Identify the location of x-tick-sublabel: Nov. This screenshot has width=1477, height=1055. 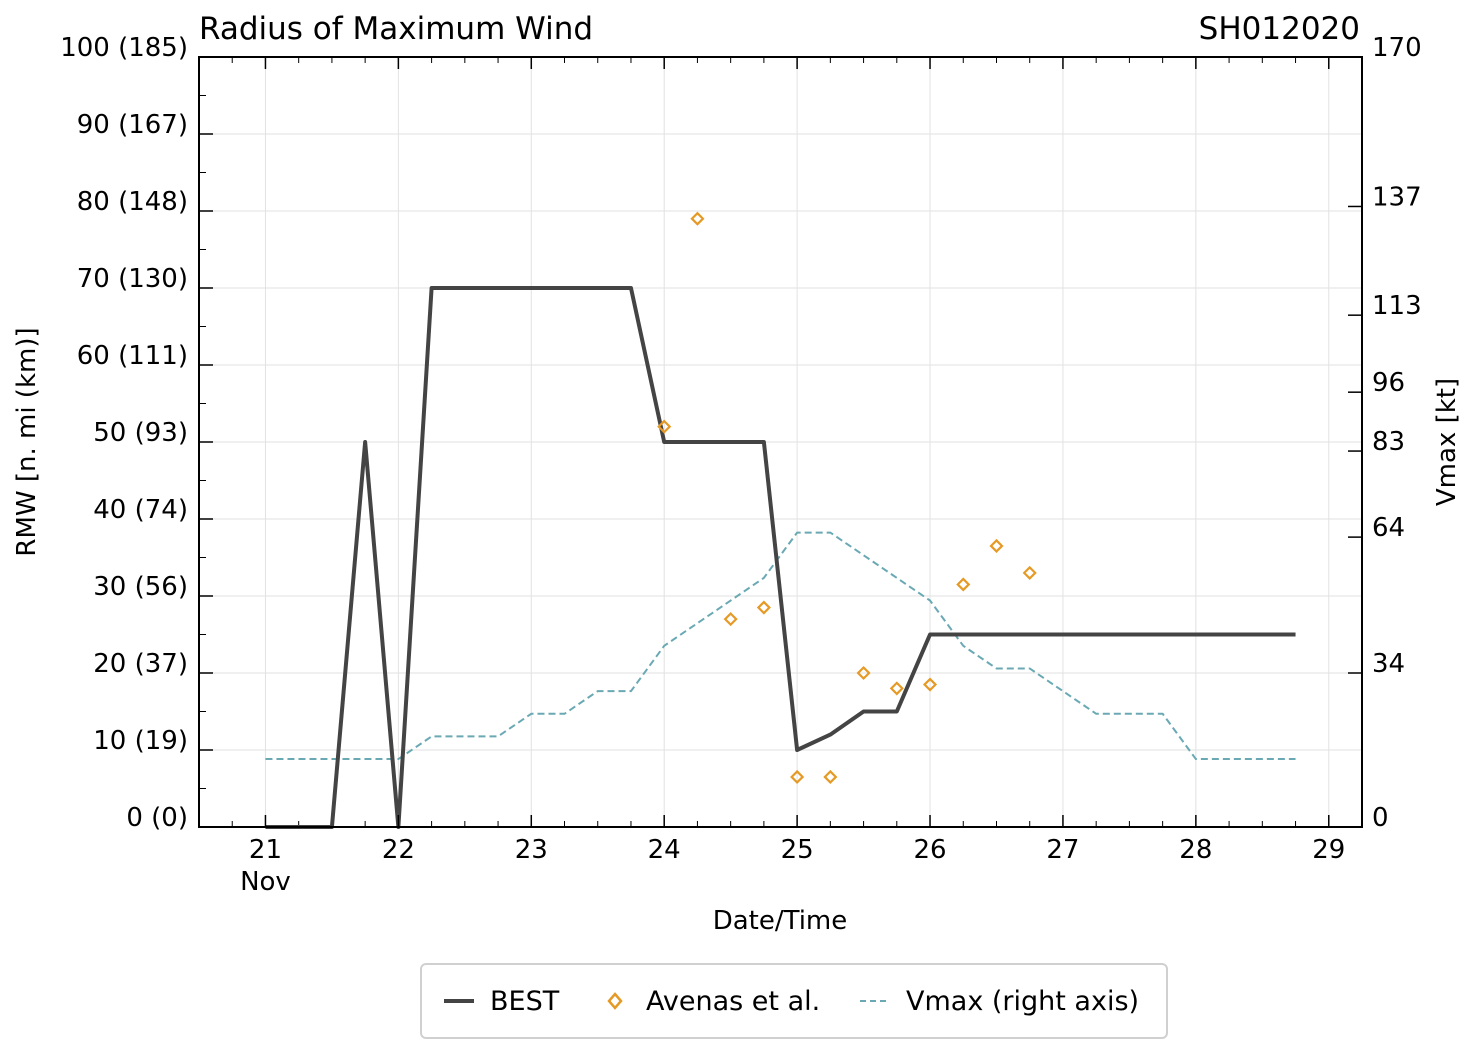
(265, 882).